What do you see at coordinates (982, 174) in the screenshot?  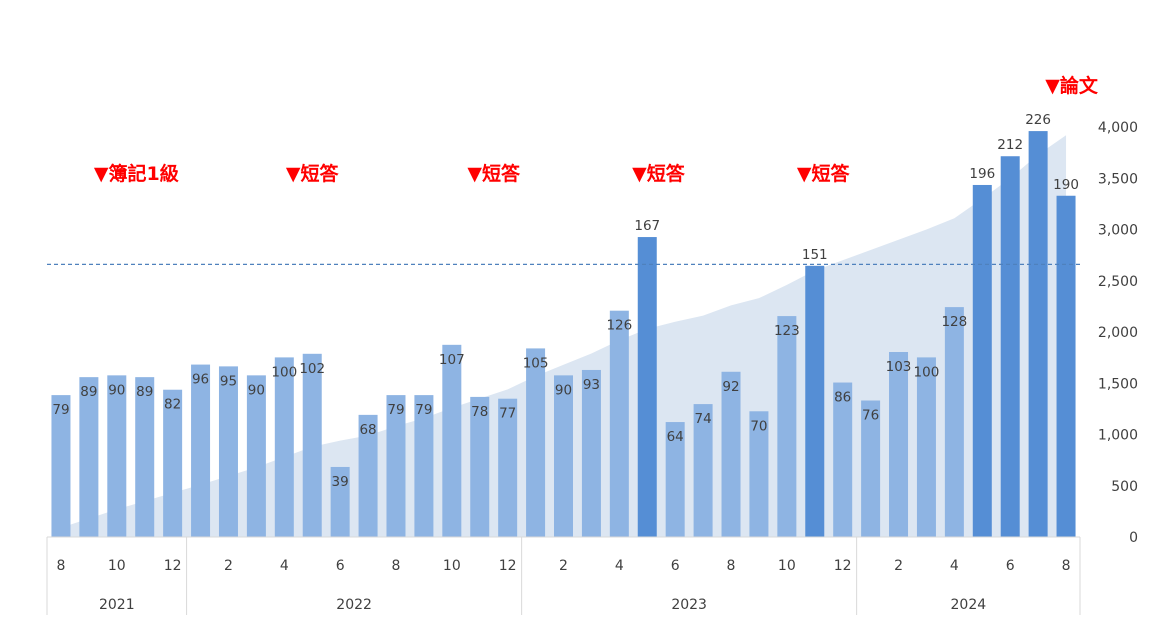 I see `data-label: 196` at bounding box center [982, 174].